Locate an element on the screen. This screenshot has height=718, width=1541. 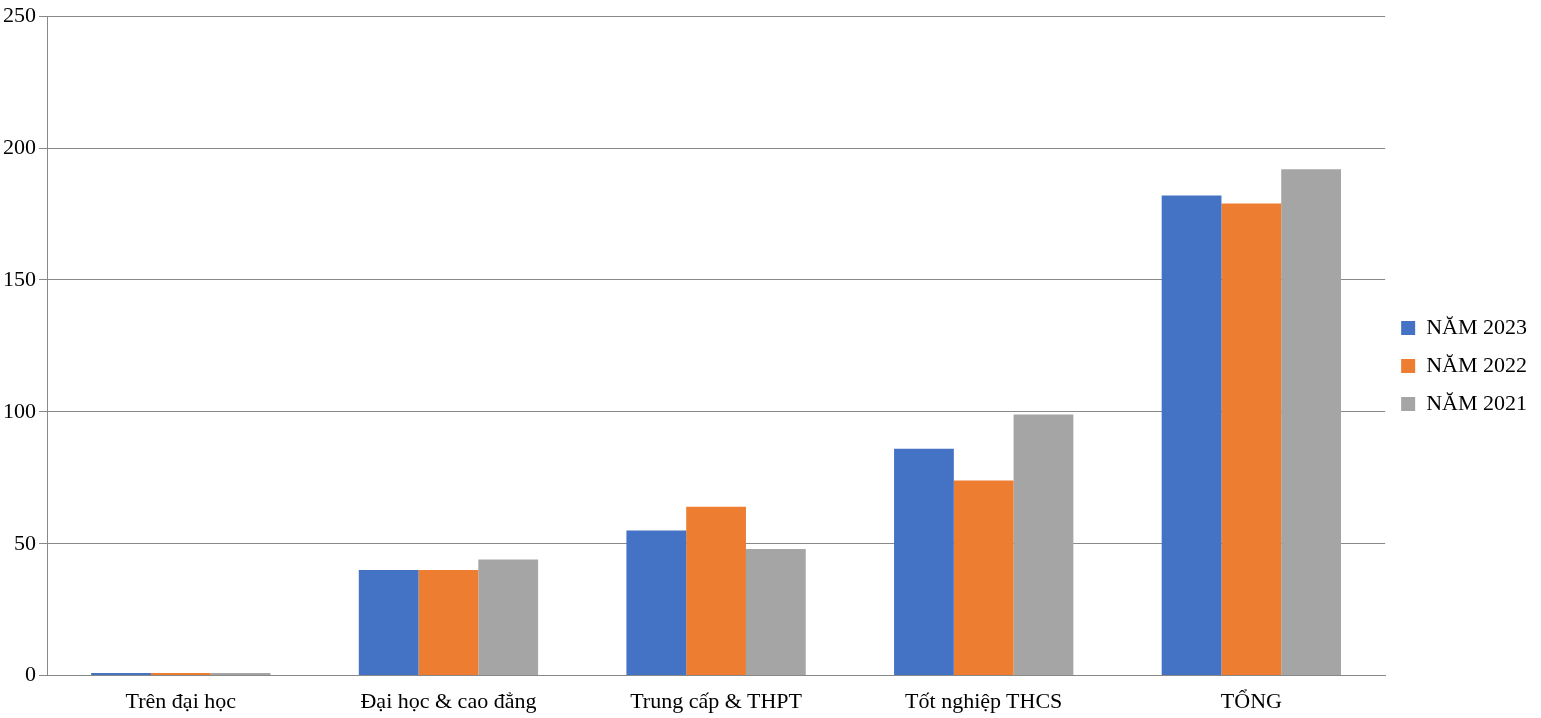
y-tick-label: 250 is located at coordinates (19, 14).